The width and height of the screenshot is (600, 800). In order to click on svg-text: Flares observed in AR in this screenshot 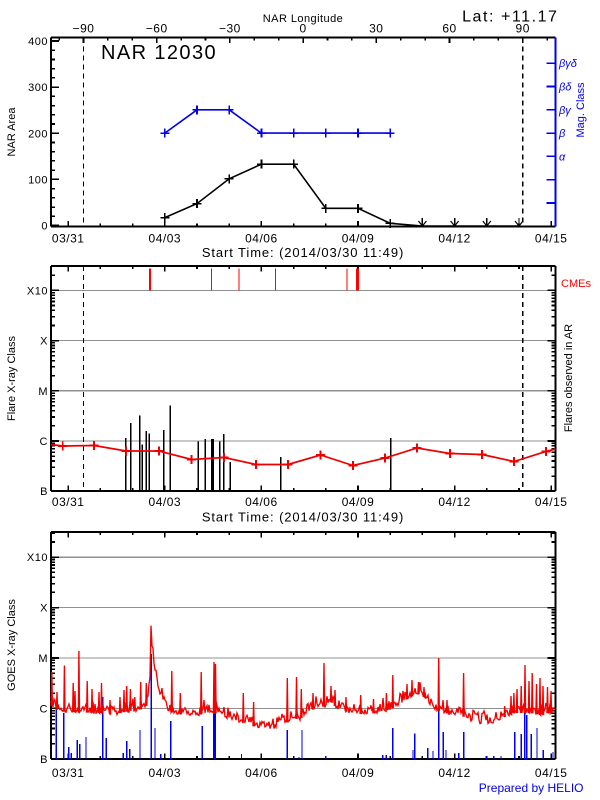, I will do `click(569, 378)`.